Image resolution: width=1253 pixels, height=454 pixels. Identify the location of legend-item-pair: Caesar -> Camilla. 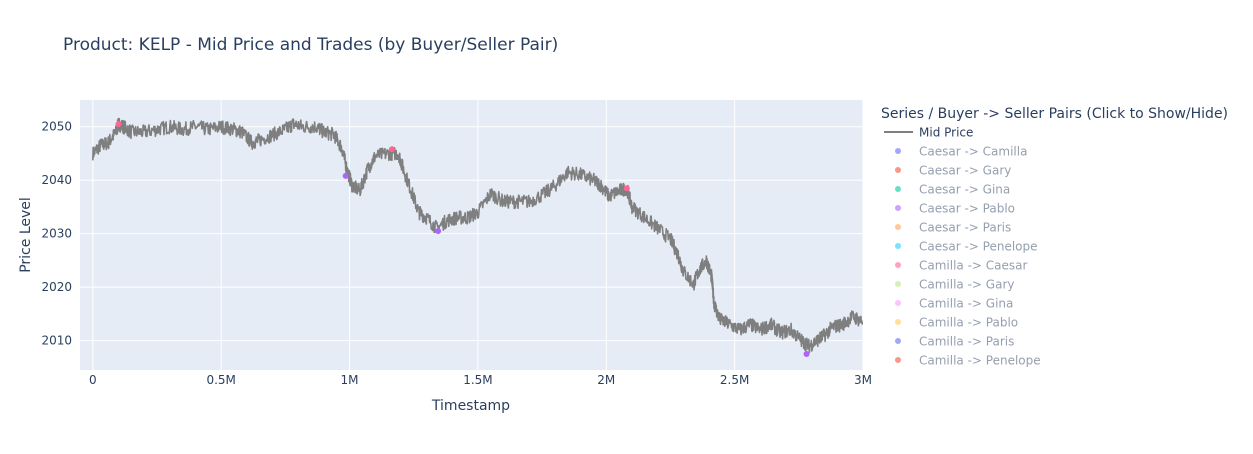
(961, 152).